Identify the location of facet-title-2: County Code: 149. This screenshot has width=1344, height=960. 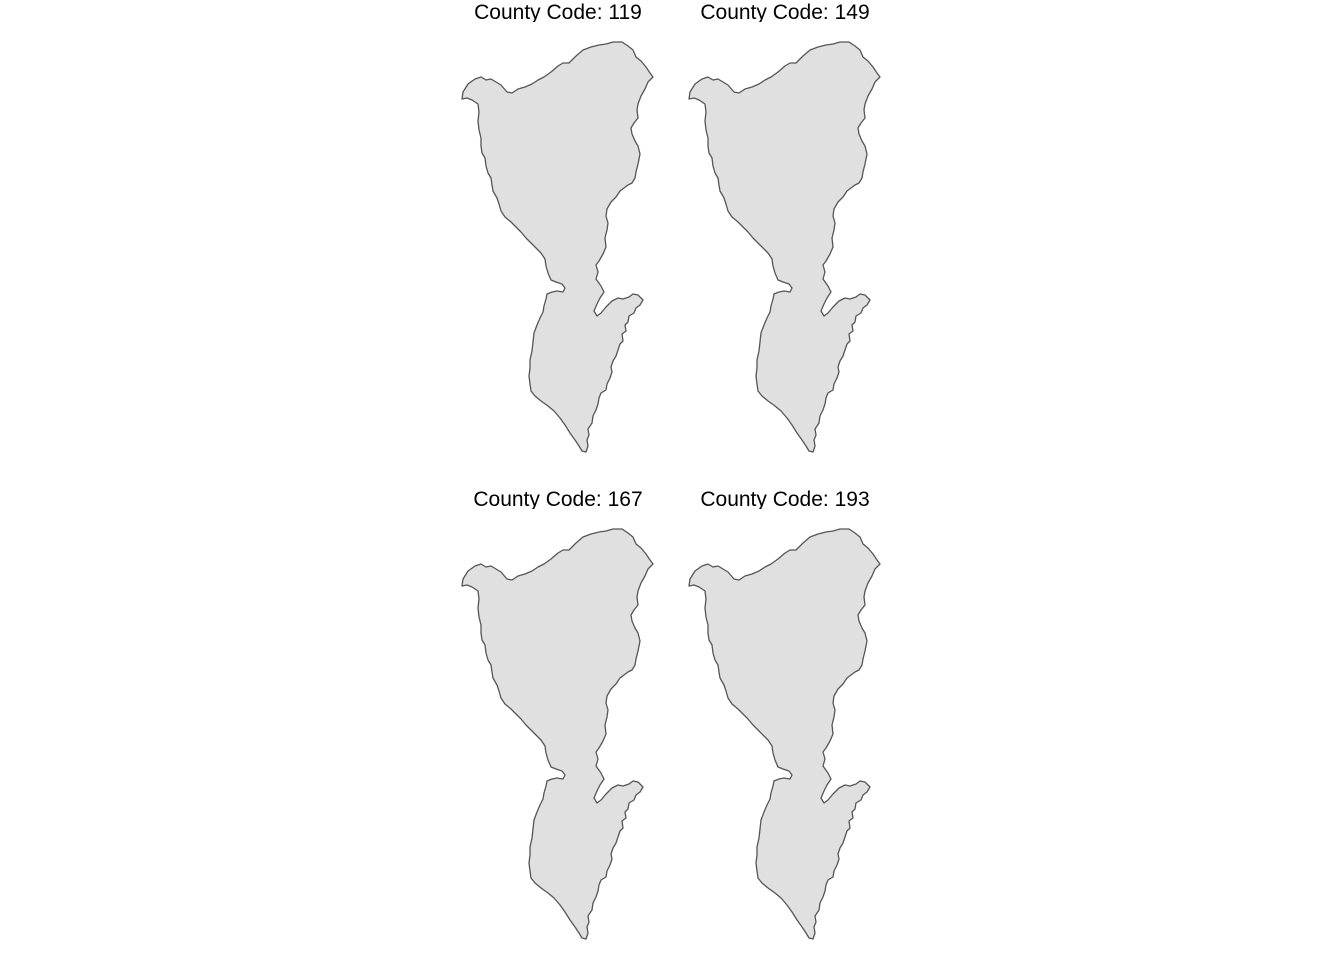
(785, 11).